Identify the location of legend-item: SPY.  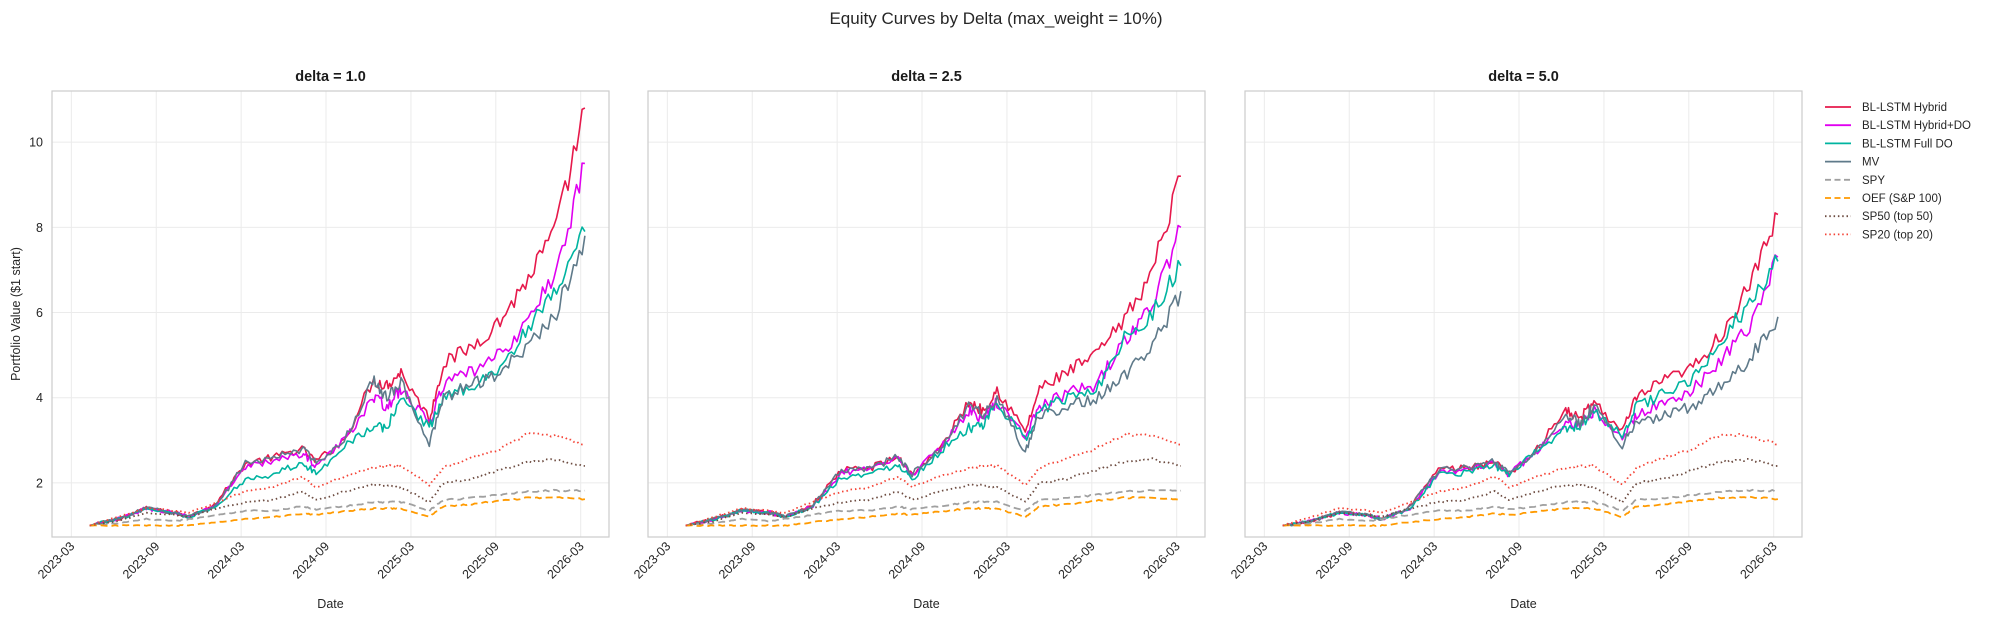
(1855, 181).